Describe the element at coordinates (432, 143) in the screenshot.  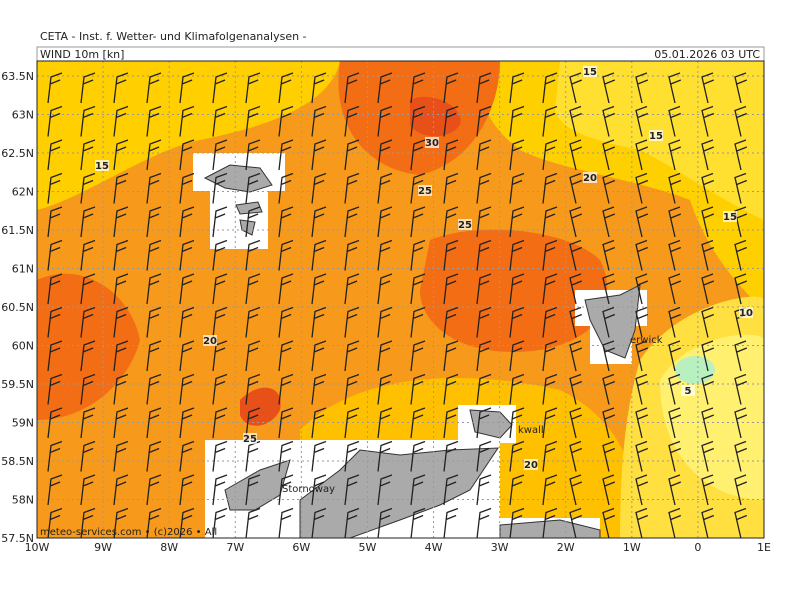
I see `contour-label: 30` at that location.